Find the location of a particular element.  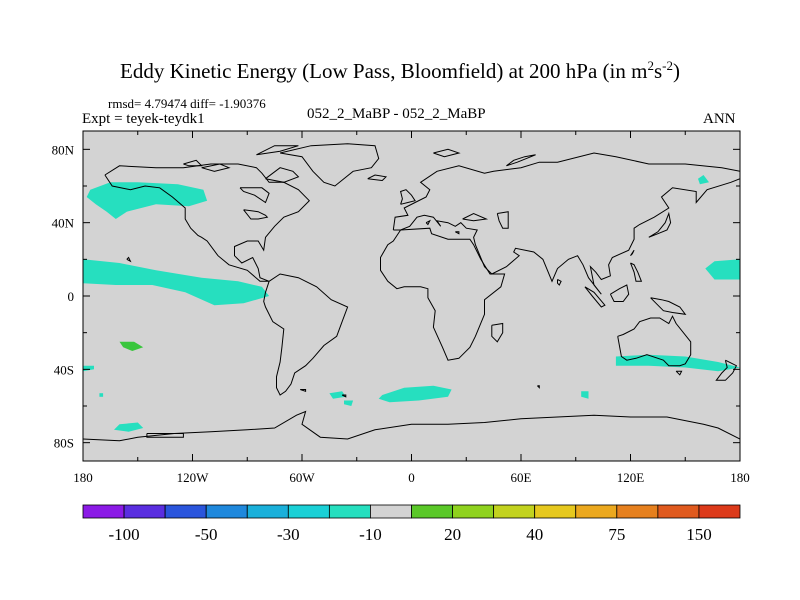

coastline-black-sea is located at coordinates (475, 217).